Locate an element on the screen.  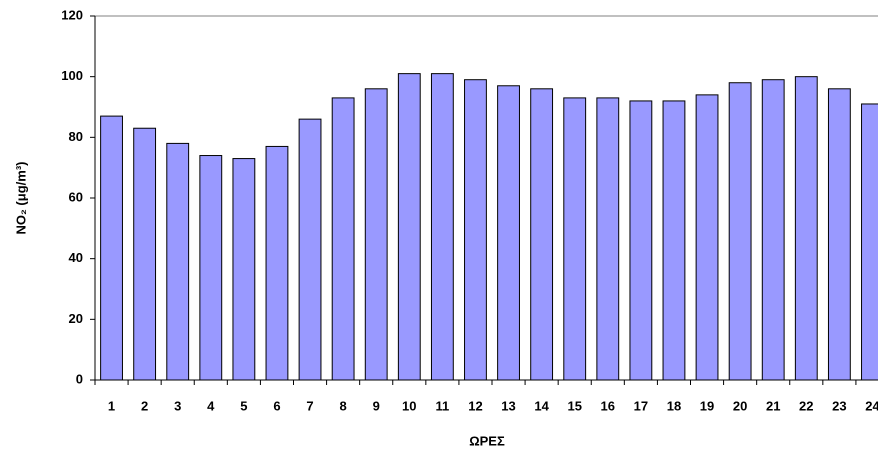
x-tick-label: 24 is located at coordinates (871, 405).